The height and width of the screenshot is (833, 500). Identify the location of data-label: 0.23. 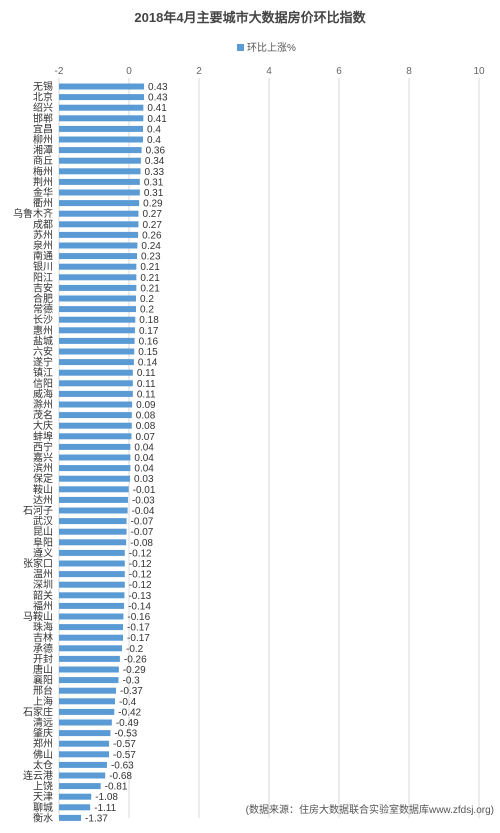
(151, 257).